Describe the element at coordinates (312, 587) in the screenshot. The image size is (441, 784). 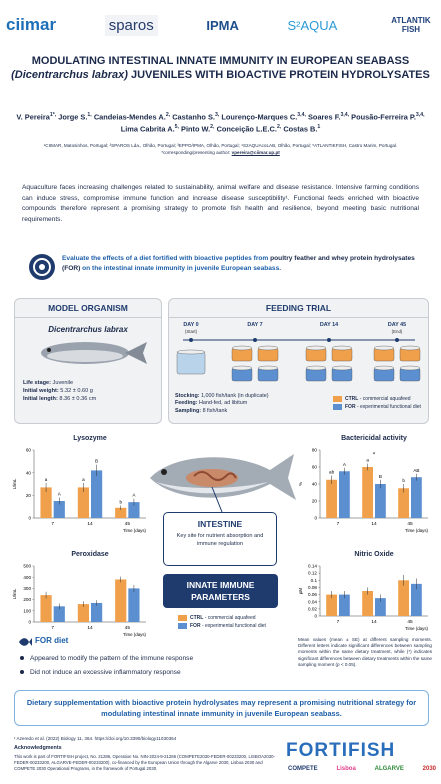
I see `y-tick-label: 0.08` at that location.